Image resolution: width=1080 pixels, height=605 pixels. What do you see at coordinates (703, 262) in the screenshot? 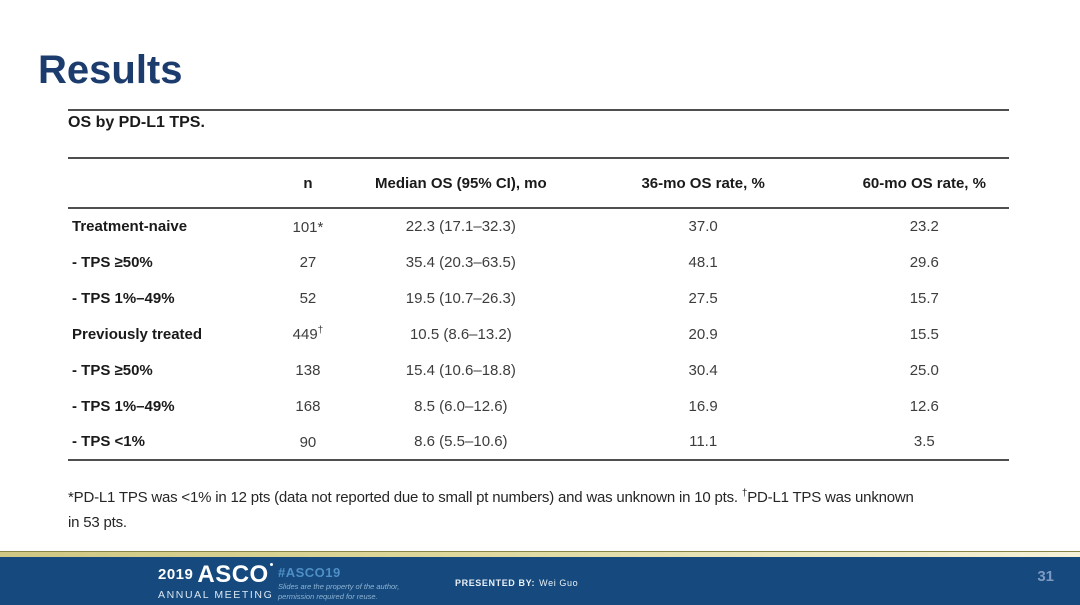
I see `os36-cell: 48.1` at bounding box center [703, 262].